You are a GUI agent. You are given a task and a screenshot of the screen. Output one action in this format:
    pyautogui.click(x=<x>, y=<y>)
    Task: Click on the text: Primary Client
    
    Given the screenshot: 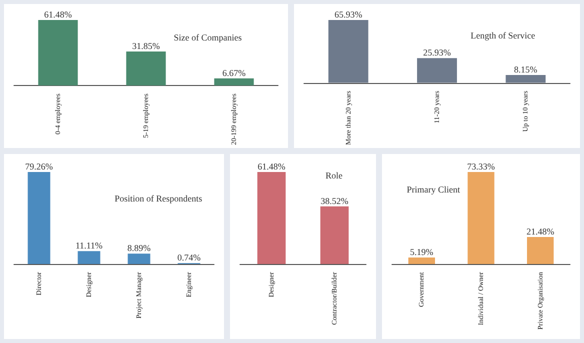 What is the action you would take?
    pyautogui.click(x=433, y=189)
    